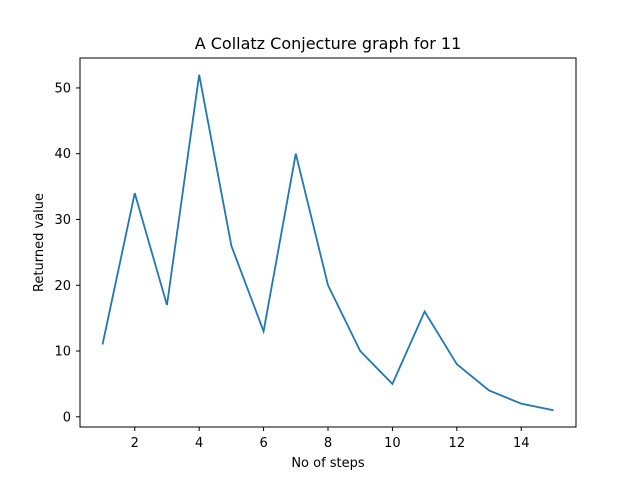 Image resolution: width=640 pixels, height=480 pixels. What do you see at coordinates (135, 443) in the screenshot?
I see `x-tick-label-1: 2` at bounding box center [135, 443].